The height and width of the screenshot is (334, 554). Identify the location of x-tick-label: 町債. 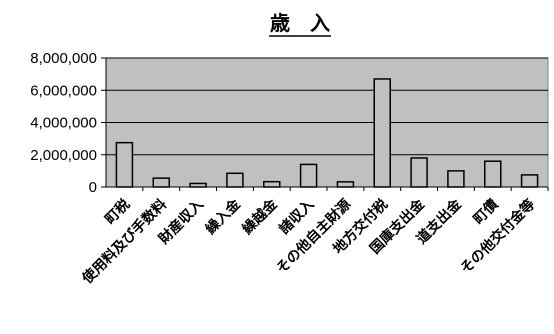
(486, 212).